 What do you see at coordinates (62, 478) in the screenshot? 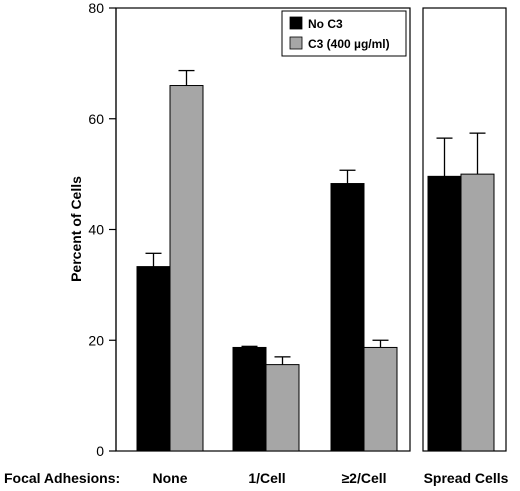
I see `x-axis-prefix: Focal Adhesions:` at bounding box center [62, 478].